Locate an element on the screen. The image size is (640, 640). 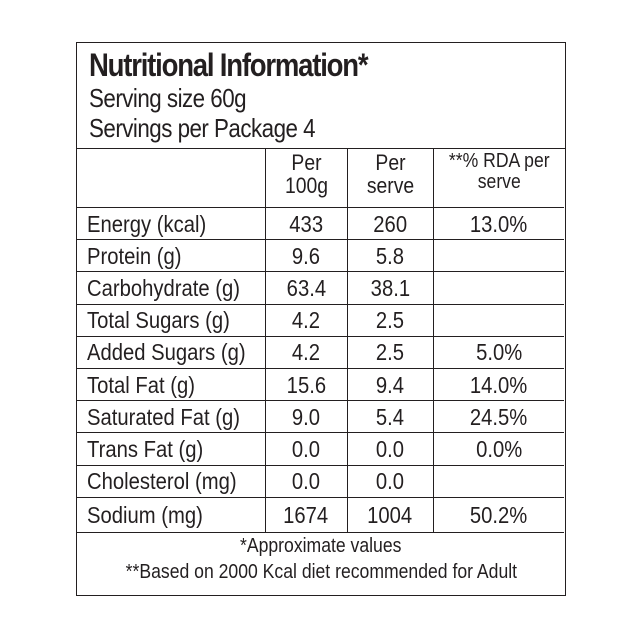
nutrient-name: Energy (kcal) is located at coordinates (171, 224).